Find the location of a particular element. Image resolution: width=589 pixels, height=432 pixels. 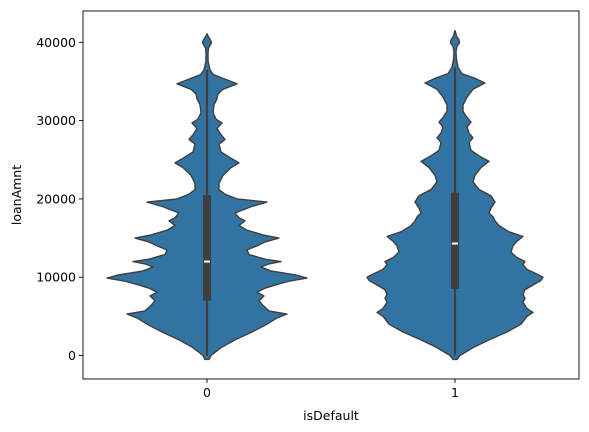

x-tick-label: 0 is located at coordinates (207, 392).